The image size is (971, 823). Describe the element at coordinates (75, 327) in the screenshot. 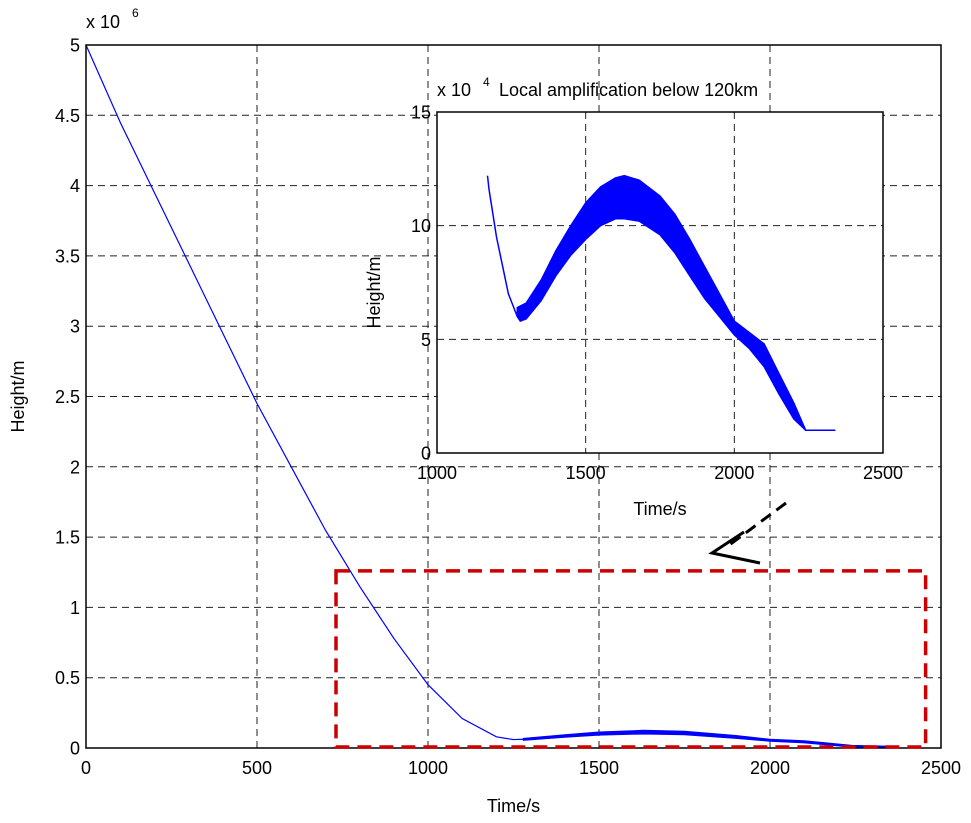

I see `main-y-tick-label: 3` at that location.